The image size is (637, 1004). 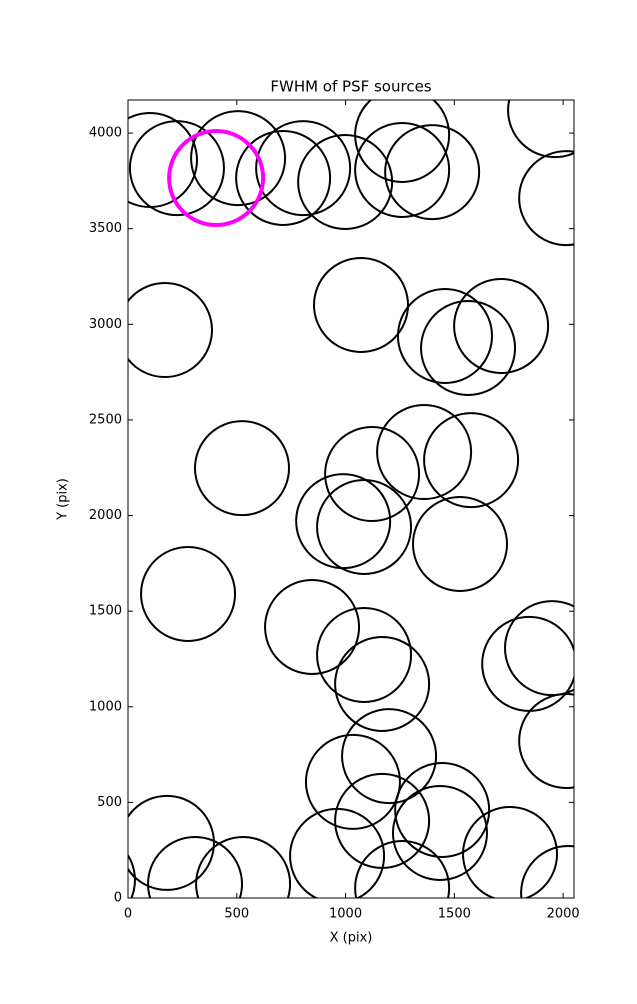 What do you see at coordinates (109, 802) in the screenshot?
I see `y-tick-label: 500` at bounding box center [109, 802].